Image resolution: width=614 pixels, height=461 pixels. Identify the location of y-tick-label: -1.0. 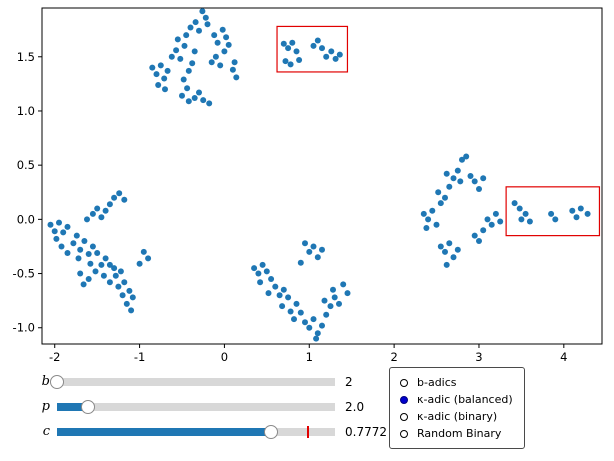
(24, 328).